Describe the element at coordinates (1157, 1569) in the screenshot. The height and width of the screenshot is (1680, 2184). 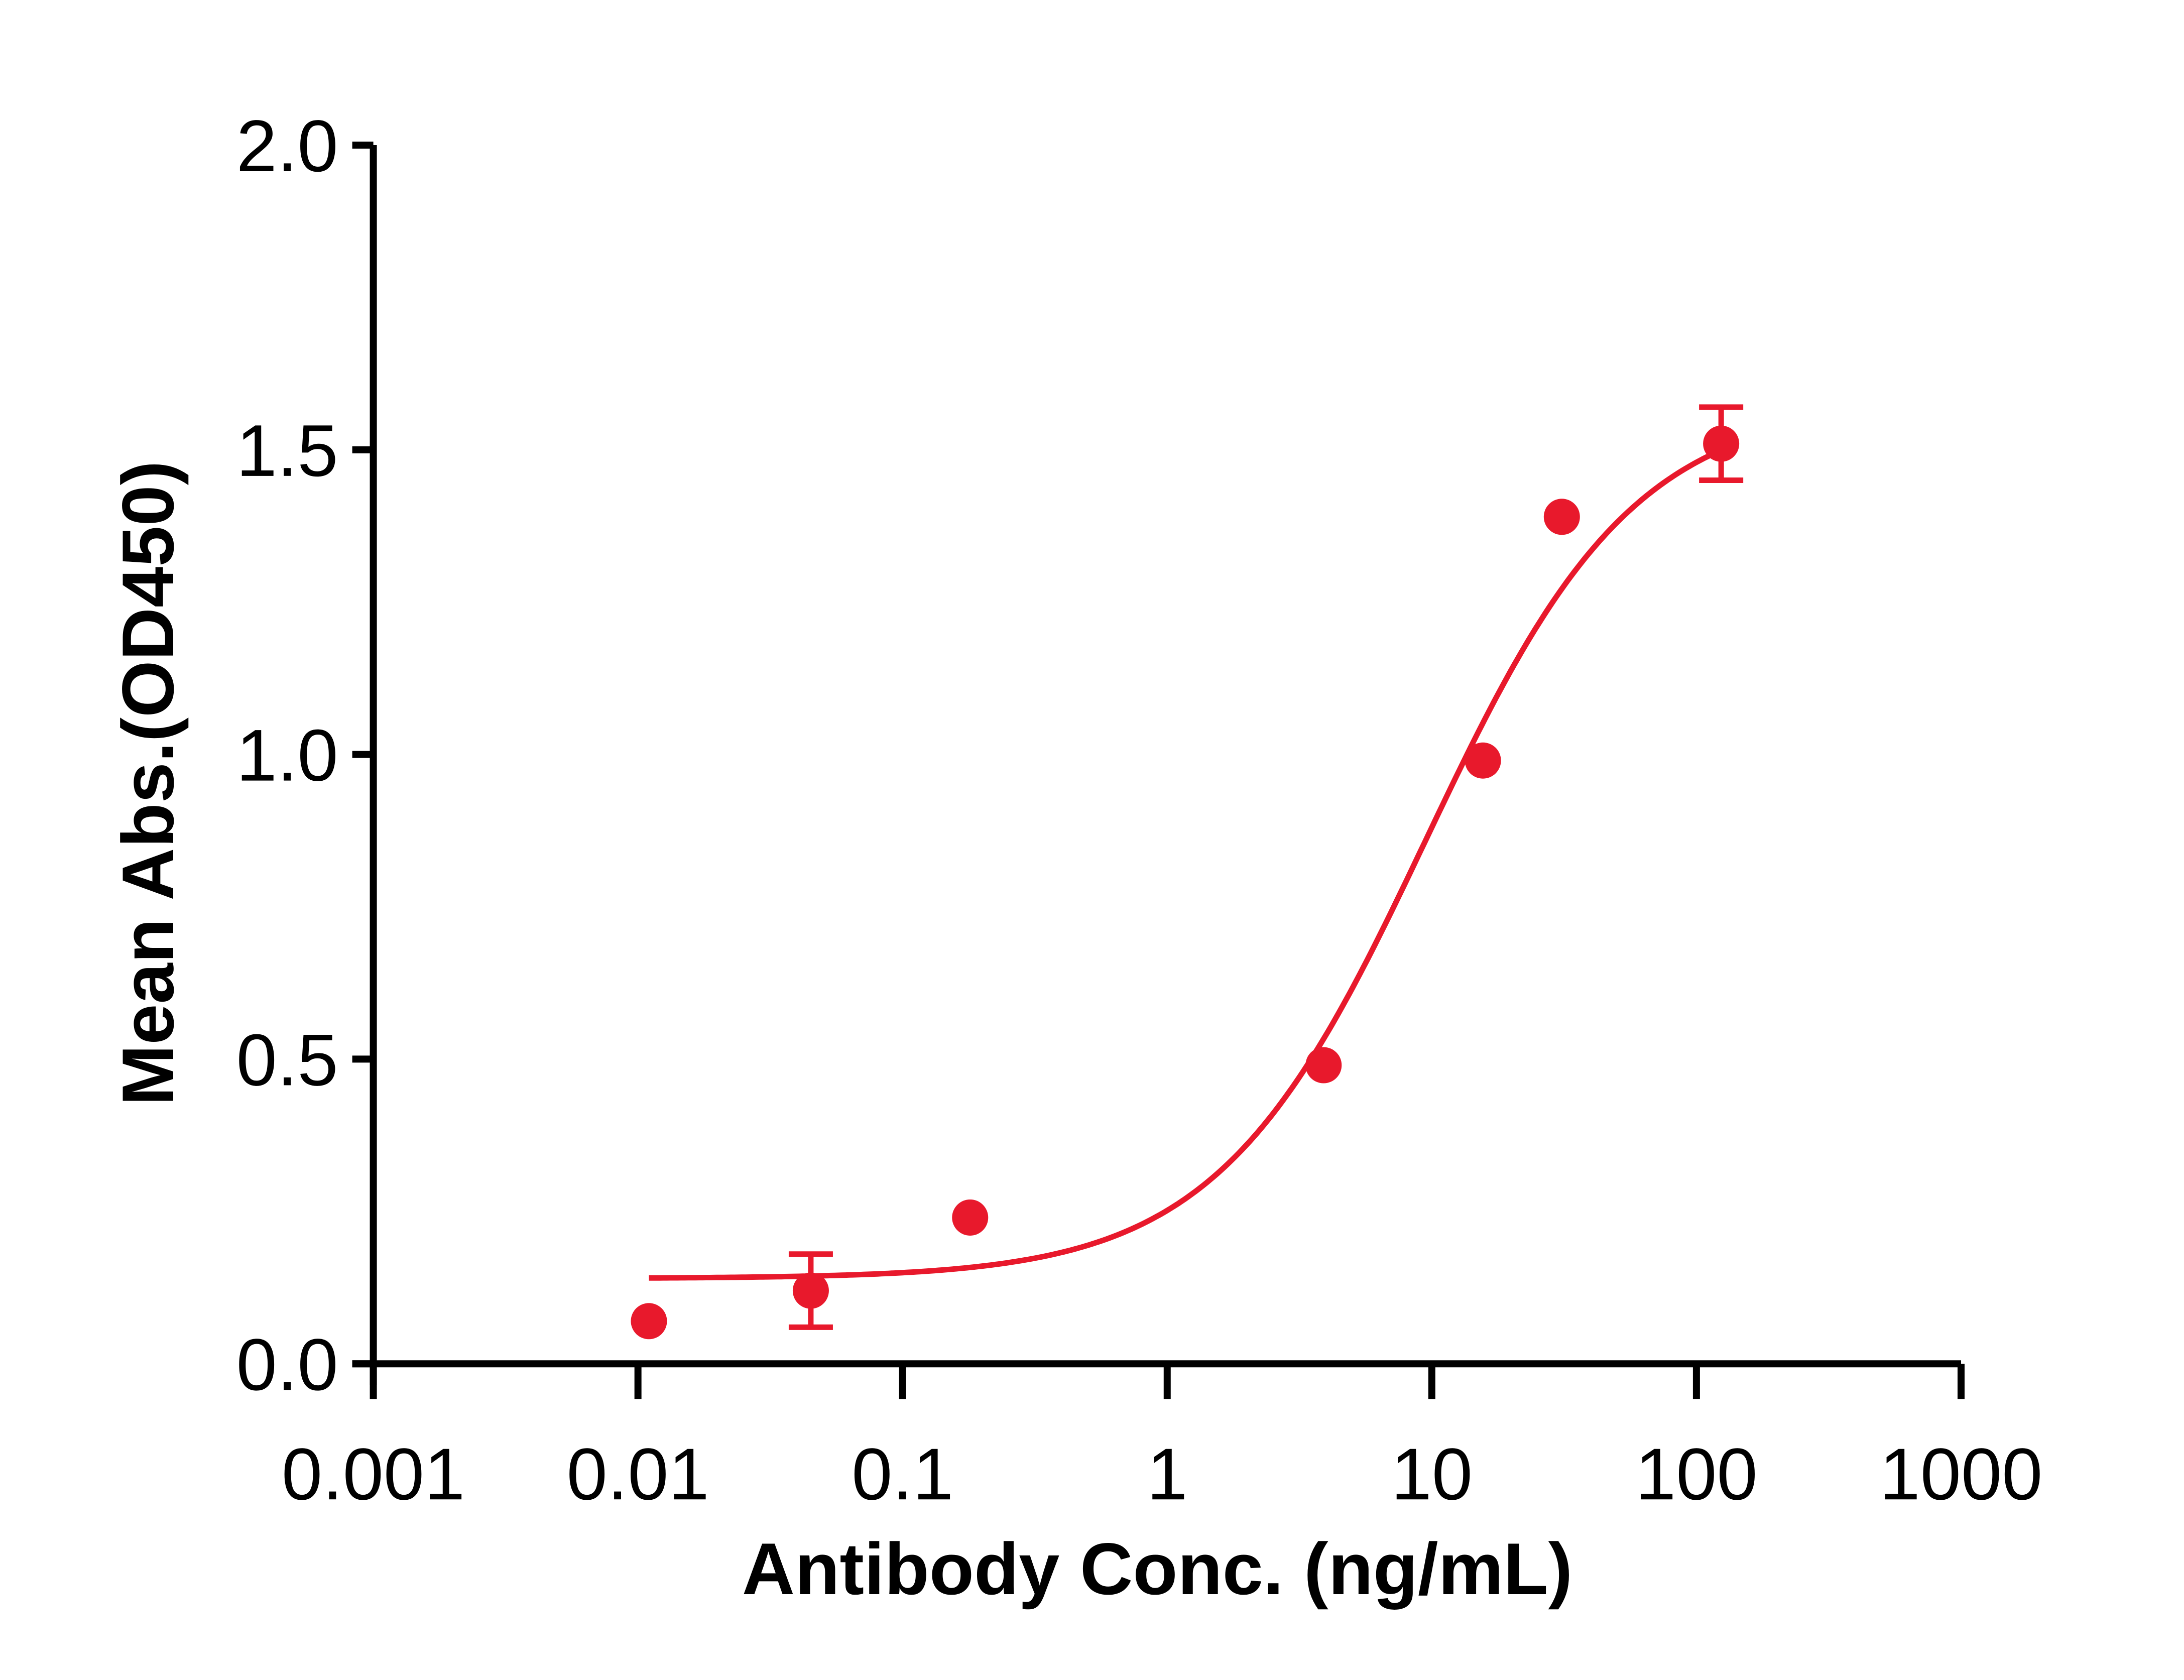
I see `x-axis-title: Antibody Conc. (ng/mL)` at that location.